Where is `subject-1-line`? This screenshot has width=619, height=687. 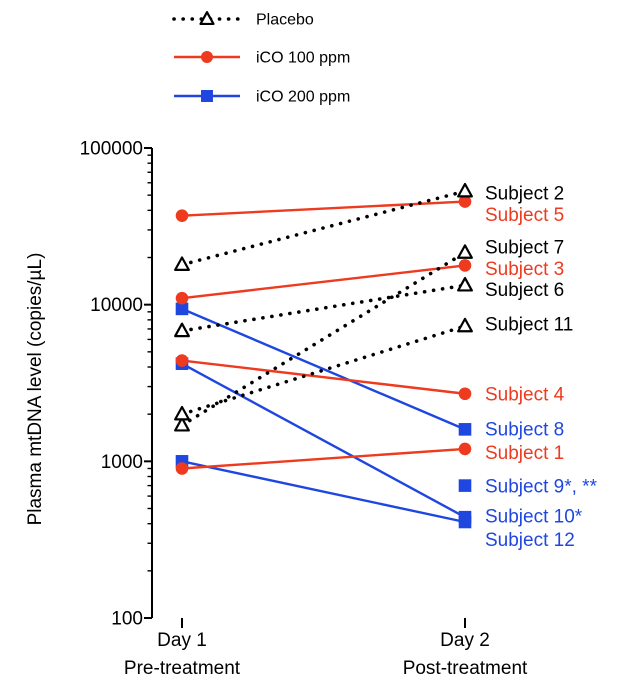
subject-1-line is located at coordinates (323, 458).